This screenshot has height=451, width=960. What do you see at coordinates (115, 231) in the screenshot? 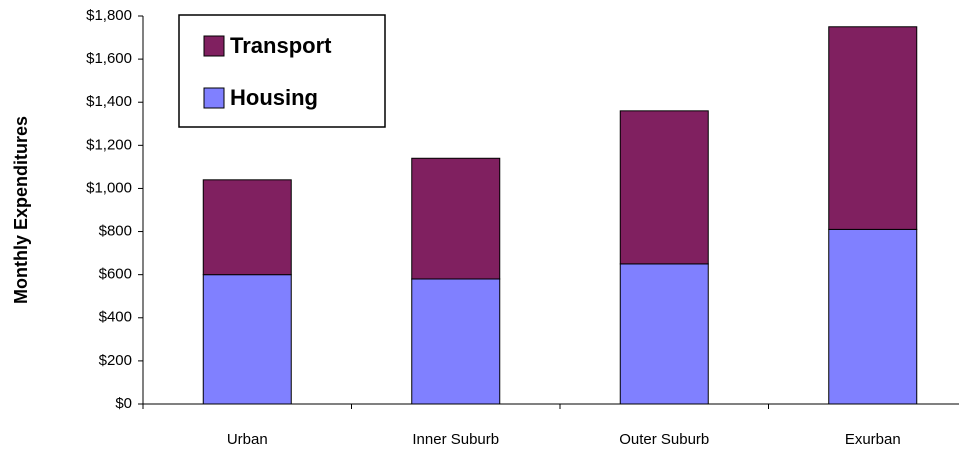
I see `y-tick-label: $800` at bounding box center [115, 231].